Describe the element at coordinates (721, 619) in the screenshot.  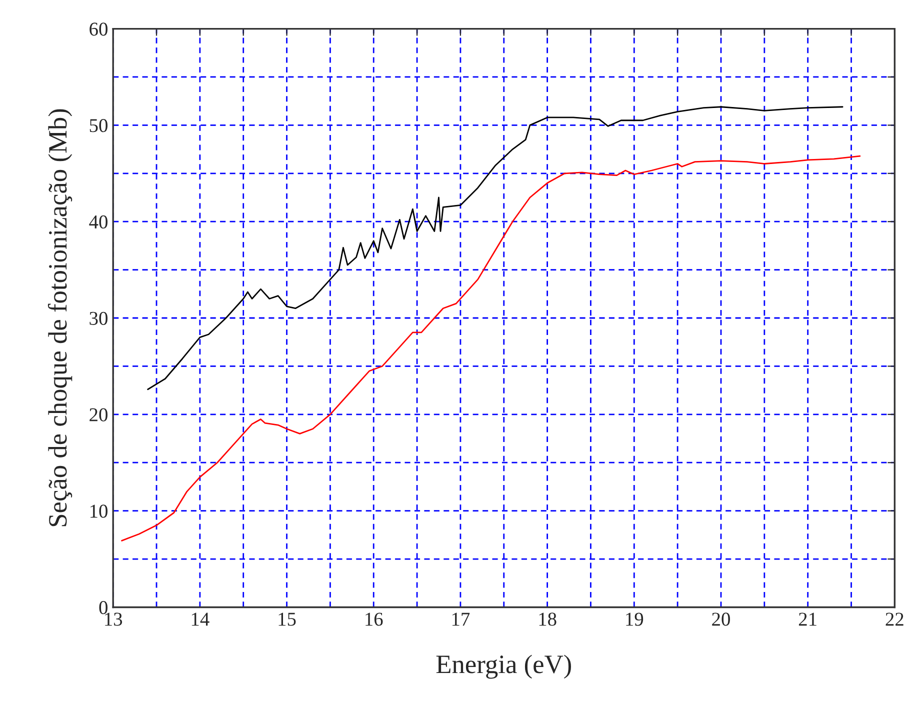
I see `x-tick-label: 20` at that location.